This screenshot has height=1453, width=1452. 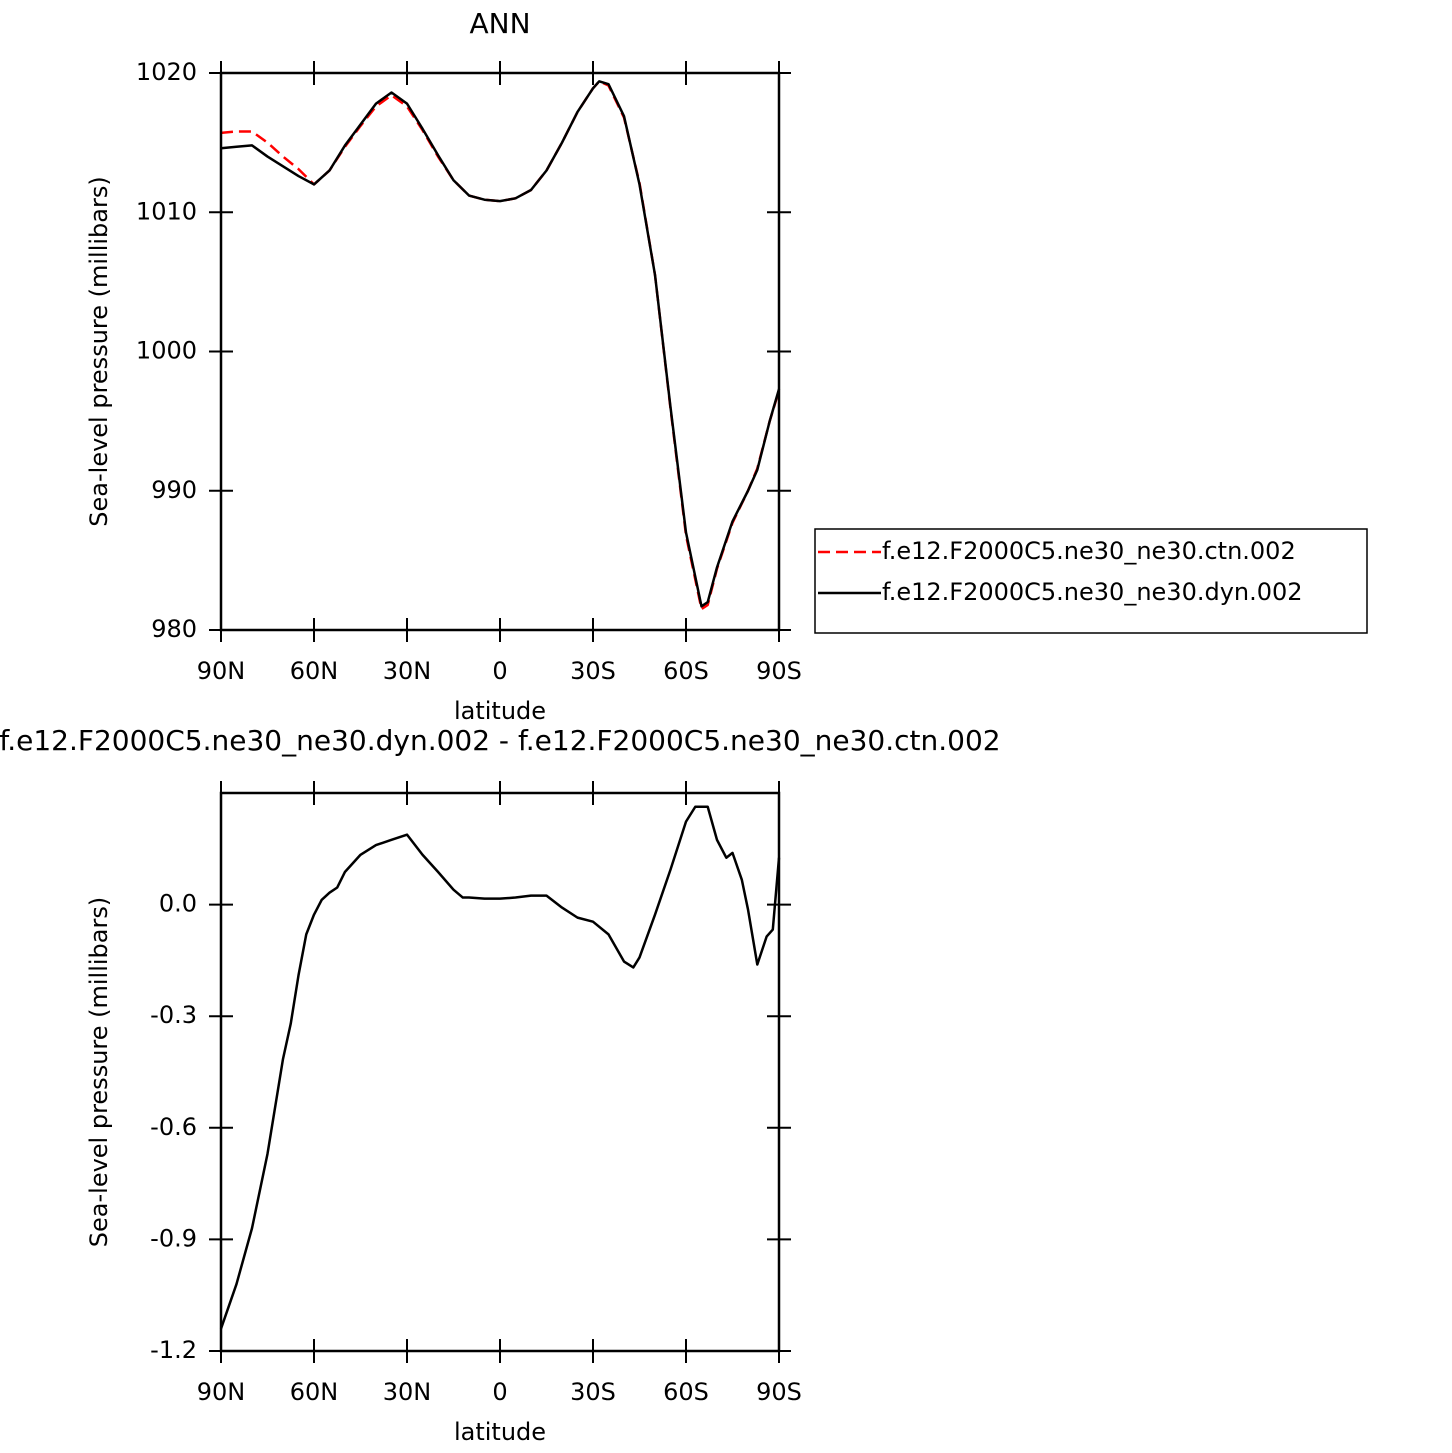 What do you see at coordinates (174, 490) in the screenshot?
I see `y-tick-label: 990` at bounding box center [174, 490].